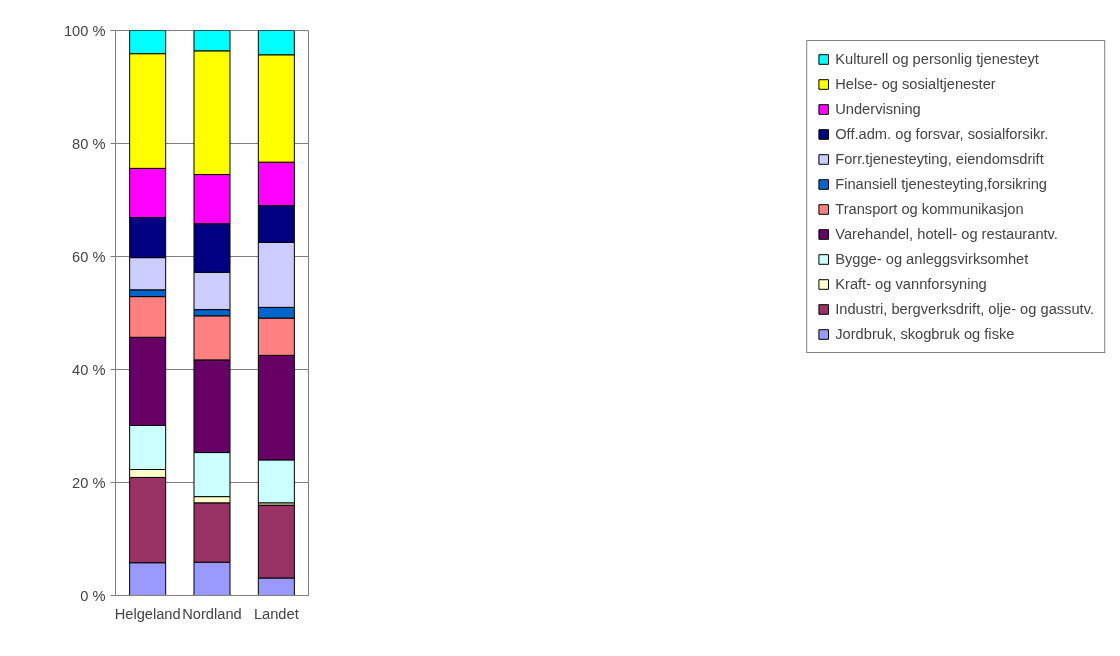 This screenshot has width=1120, height=656. Describe the element at coordinates (212, 613) in the screenshot. I see `x-tick-label: Nordland` at that location.